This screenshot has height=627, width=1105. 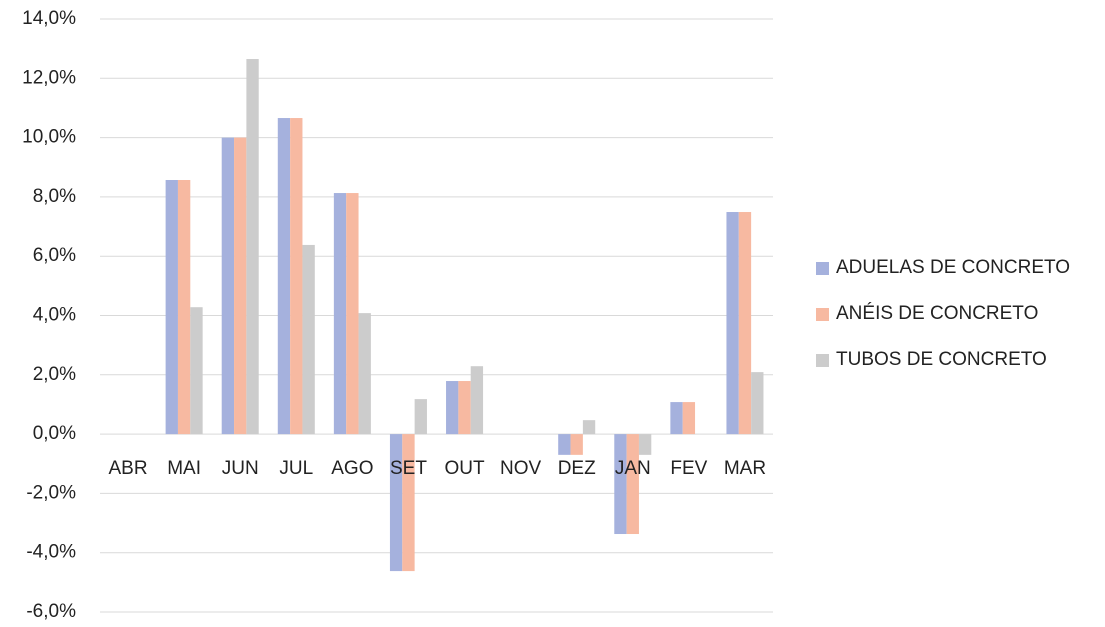 What do you see at coordinates (51, 492) in the screenshot?
I see `y-tick-label: -2,0%` at bounding box center [51, 492].